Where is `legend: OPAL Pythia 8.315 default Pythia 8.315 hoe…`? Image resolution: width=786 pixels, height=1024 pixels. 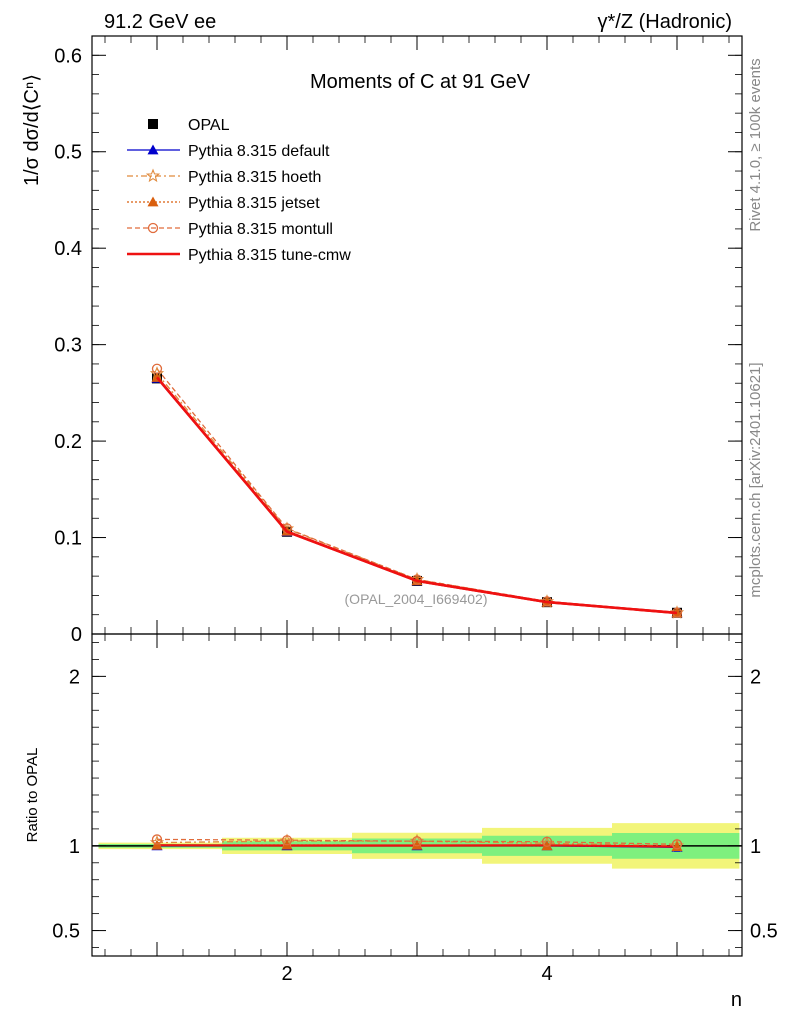
legend: OPAL Pythia 8.315 default Pythia 8.315 hoe… is located at coordinates (239, 190).